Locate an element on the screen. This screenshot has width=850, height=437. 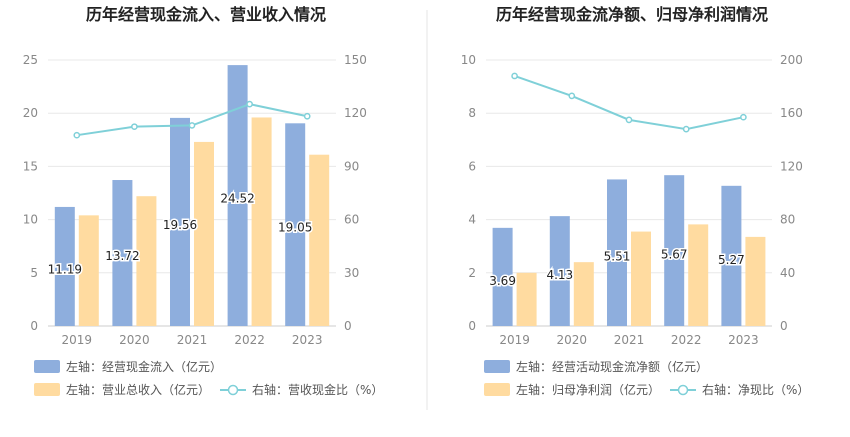
chart-title: 历年经营现金流净额、归母净利润情况 is located at coordinates (632, 14).